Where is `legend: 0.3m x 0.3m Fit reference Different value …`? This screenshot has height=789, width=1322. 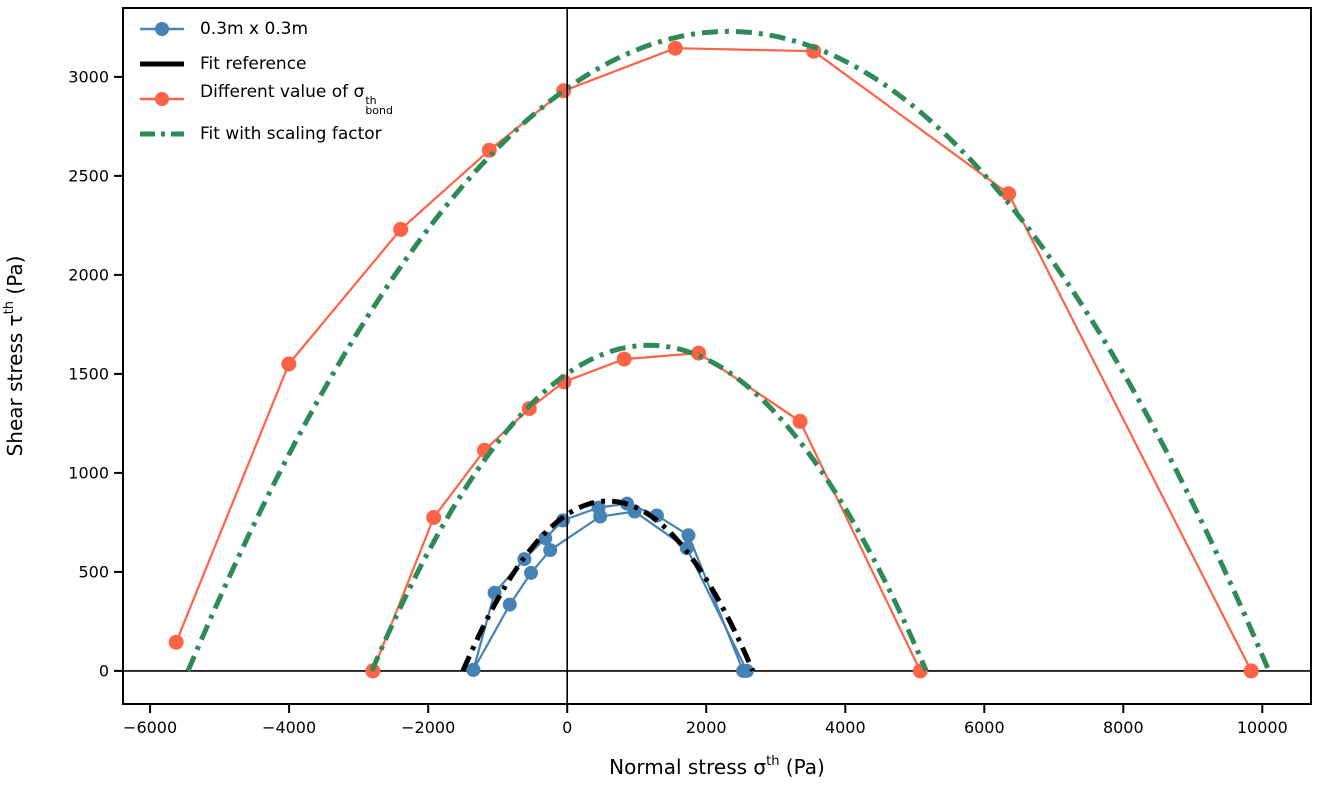 legend: 0.3m x 0.3m Fit reference Different value … is located at coordinates (265, 81).